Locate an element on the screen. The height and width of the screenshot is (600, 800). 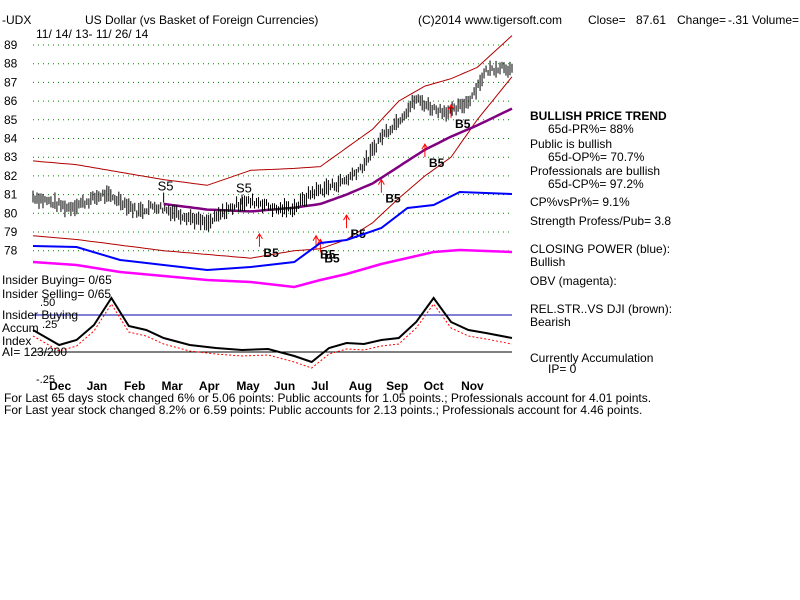
ai-bottom-label: -.25 is located at coordinates (45, 380).